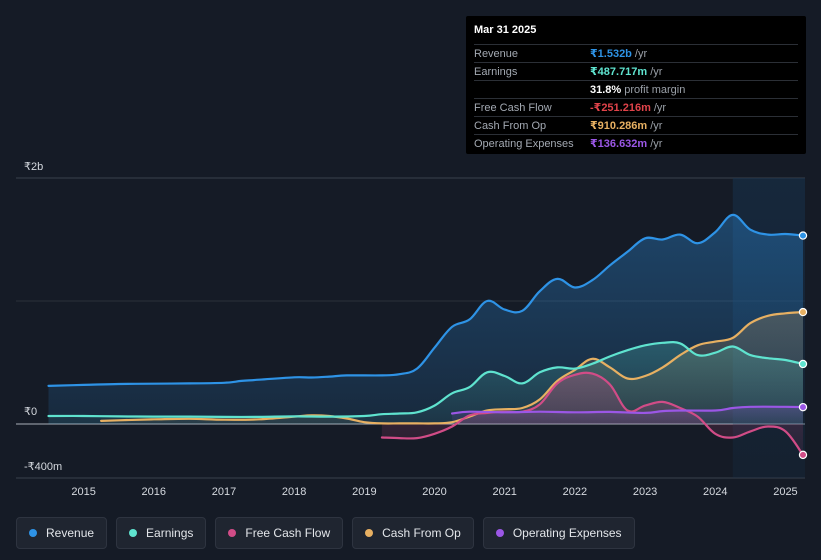  I want to click on y-tick-label: ₹2b, so click(33, 167).